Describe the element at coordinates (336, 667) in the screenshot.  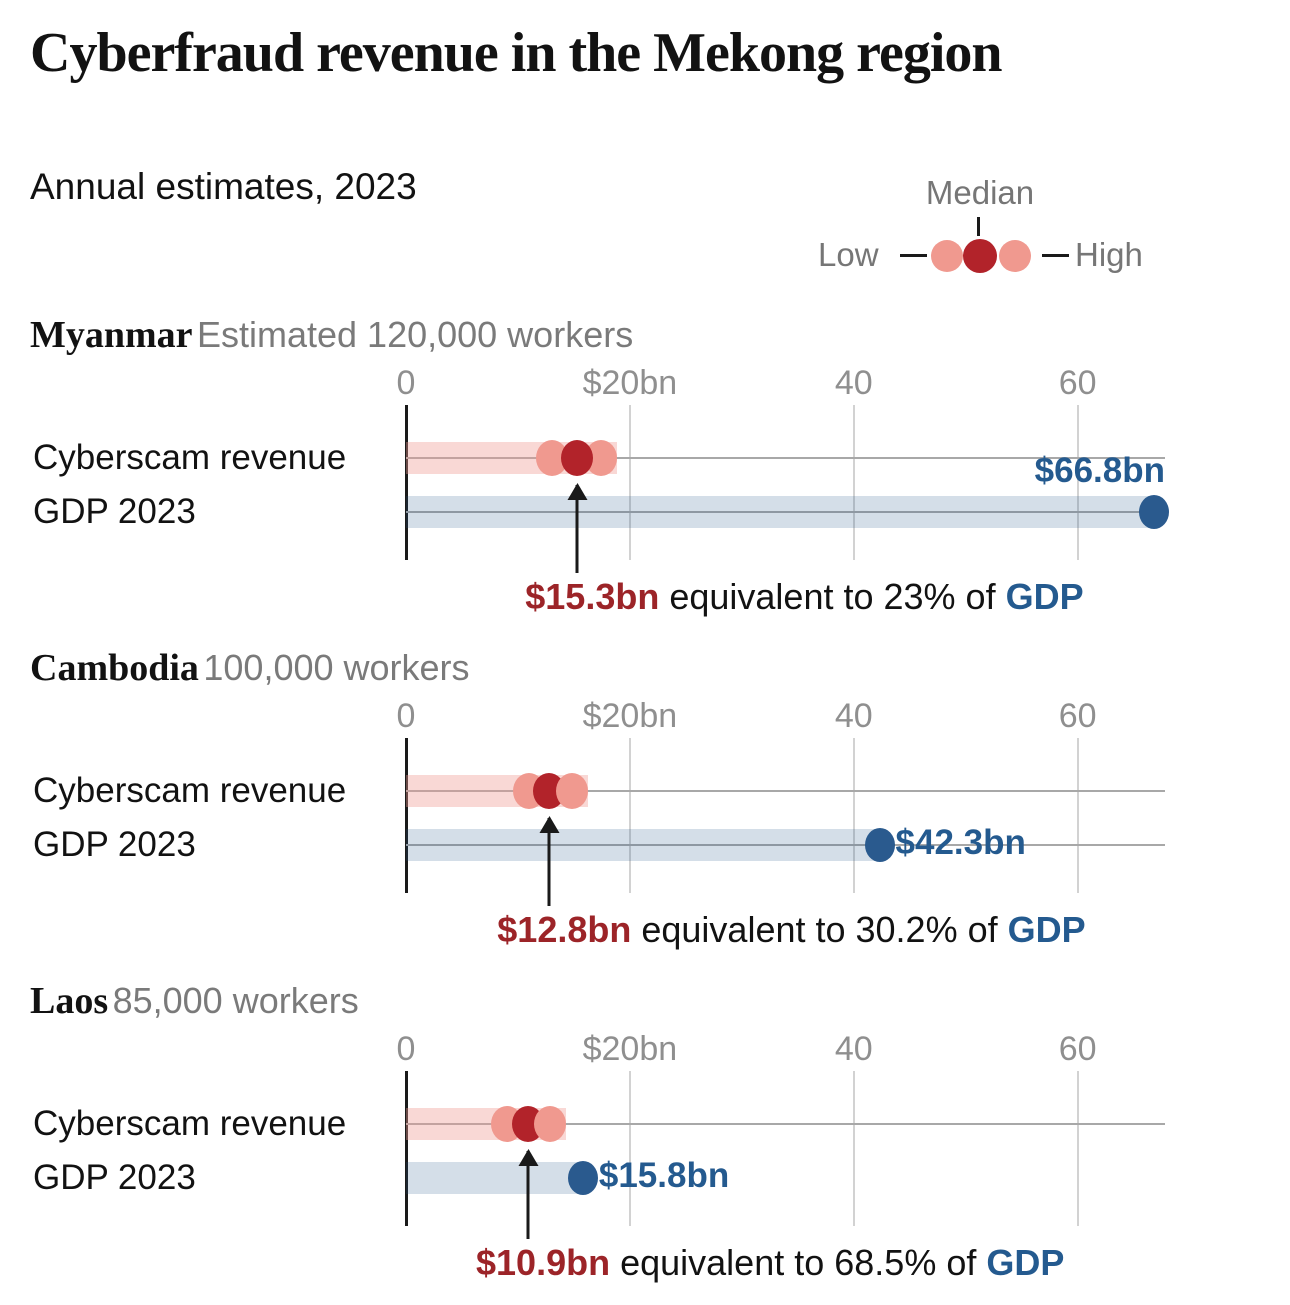
I see `workers-estimate: 100,000 workers` at that location.